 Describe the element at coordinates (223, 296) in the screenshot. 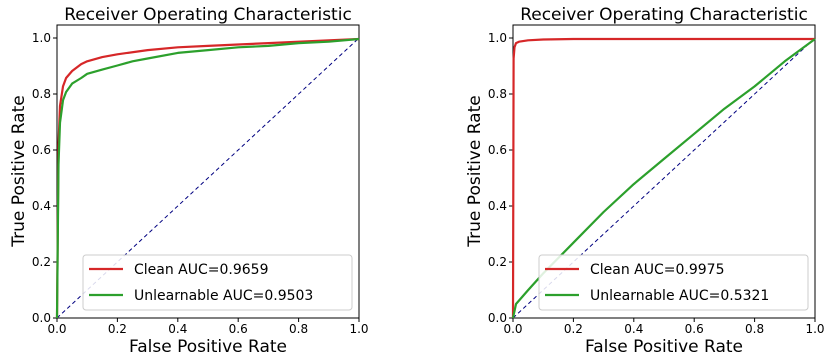

I see `legend-label: Unlearnable AUC=0.9503` at that location.